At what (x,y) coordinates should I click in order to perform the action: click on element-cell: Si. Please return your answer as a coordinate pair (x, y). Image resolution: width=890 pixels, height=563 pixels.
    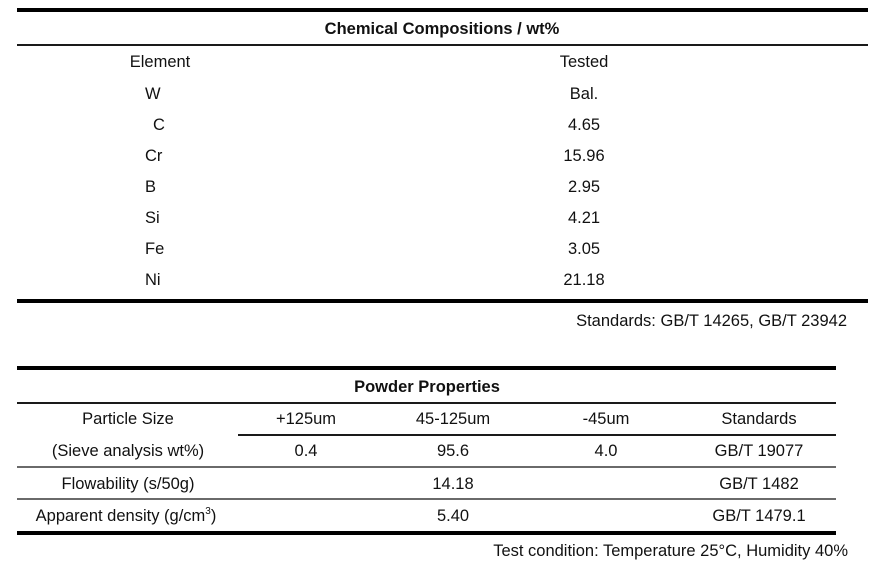
    Looking at the image, I should click on (152, 218).